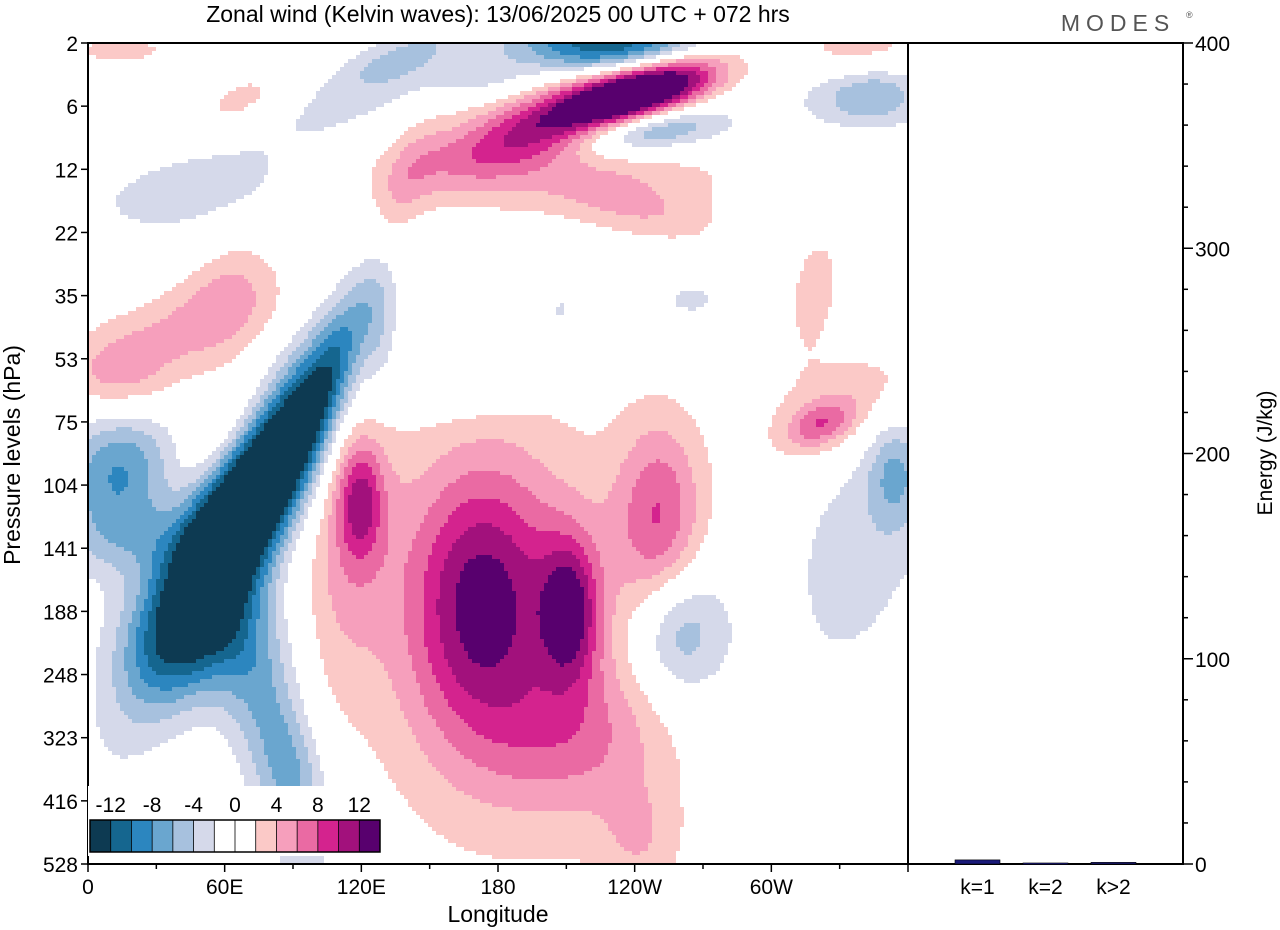 This screenshot has height=930, width=1280. I want to click on y-axis-label: Pressure levels (hPa), so click(12, 455).